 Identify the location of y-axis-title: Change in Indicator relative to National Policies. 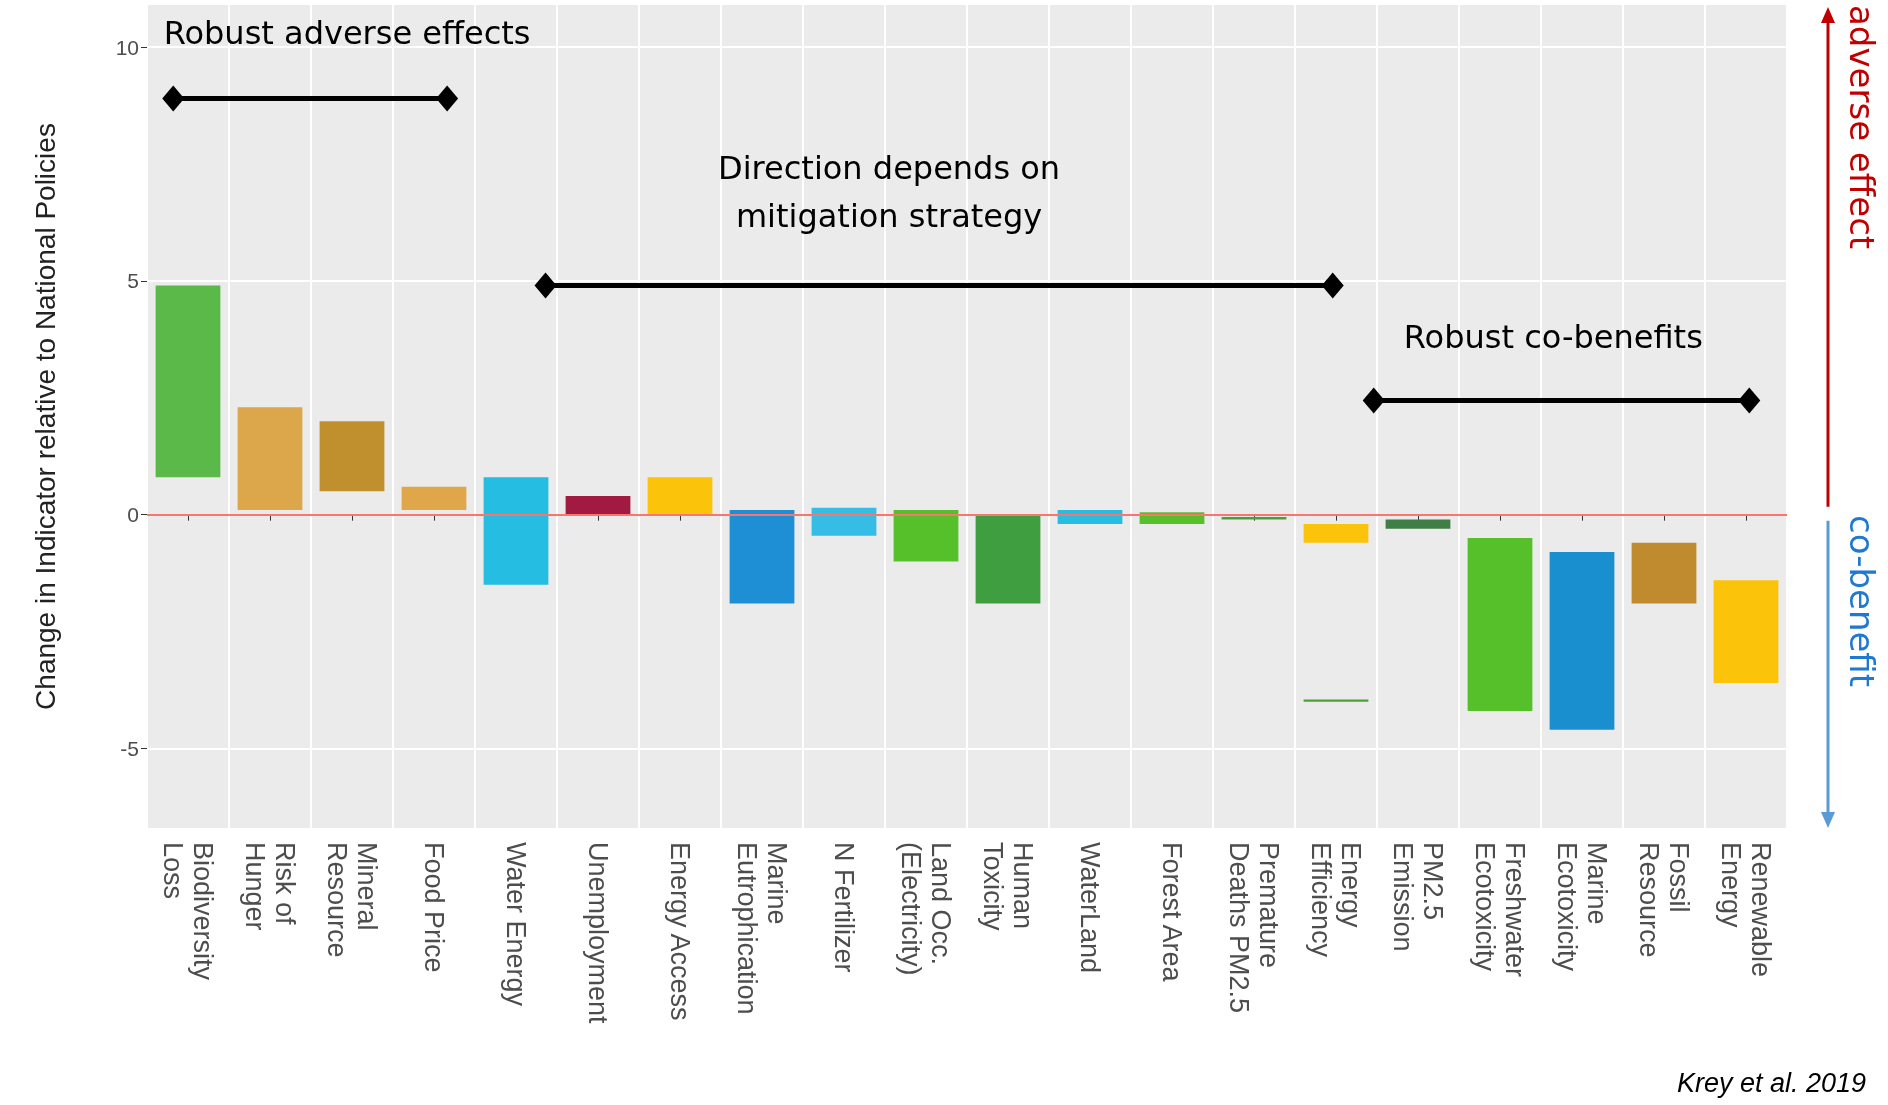
(45, 416).